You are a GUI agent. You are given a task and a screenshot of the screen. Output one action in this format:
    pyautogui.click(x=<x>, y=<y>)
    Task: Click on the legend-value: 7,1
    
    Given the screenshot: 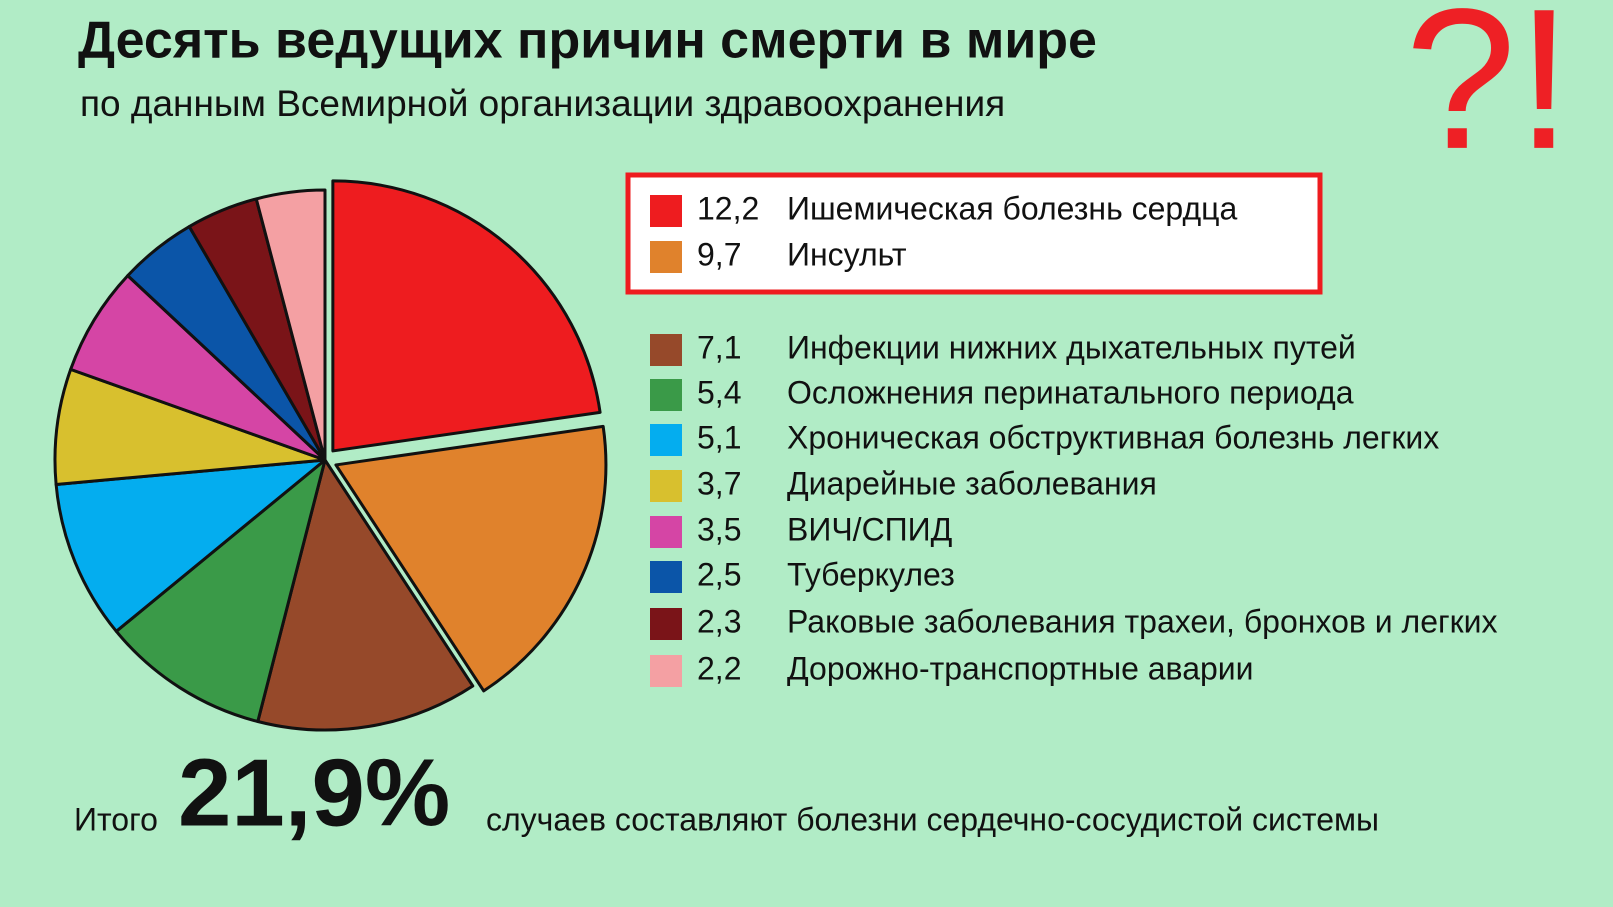 What is the action you would take?
    pyautogui.click(x=719, y=347)
    